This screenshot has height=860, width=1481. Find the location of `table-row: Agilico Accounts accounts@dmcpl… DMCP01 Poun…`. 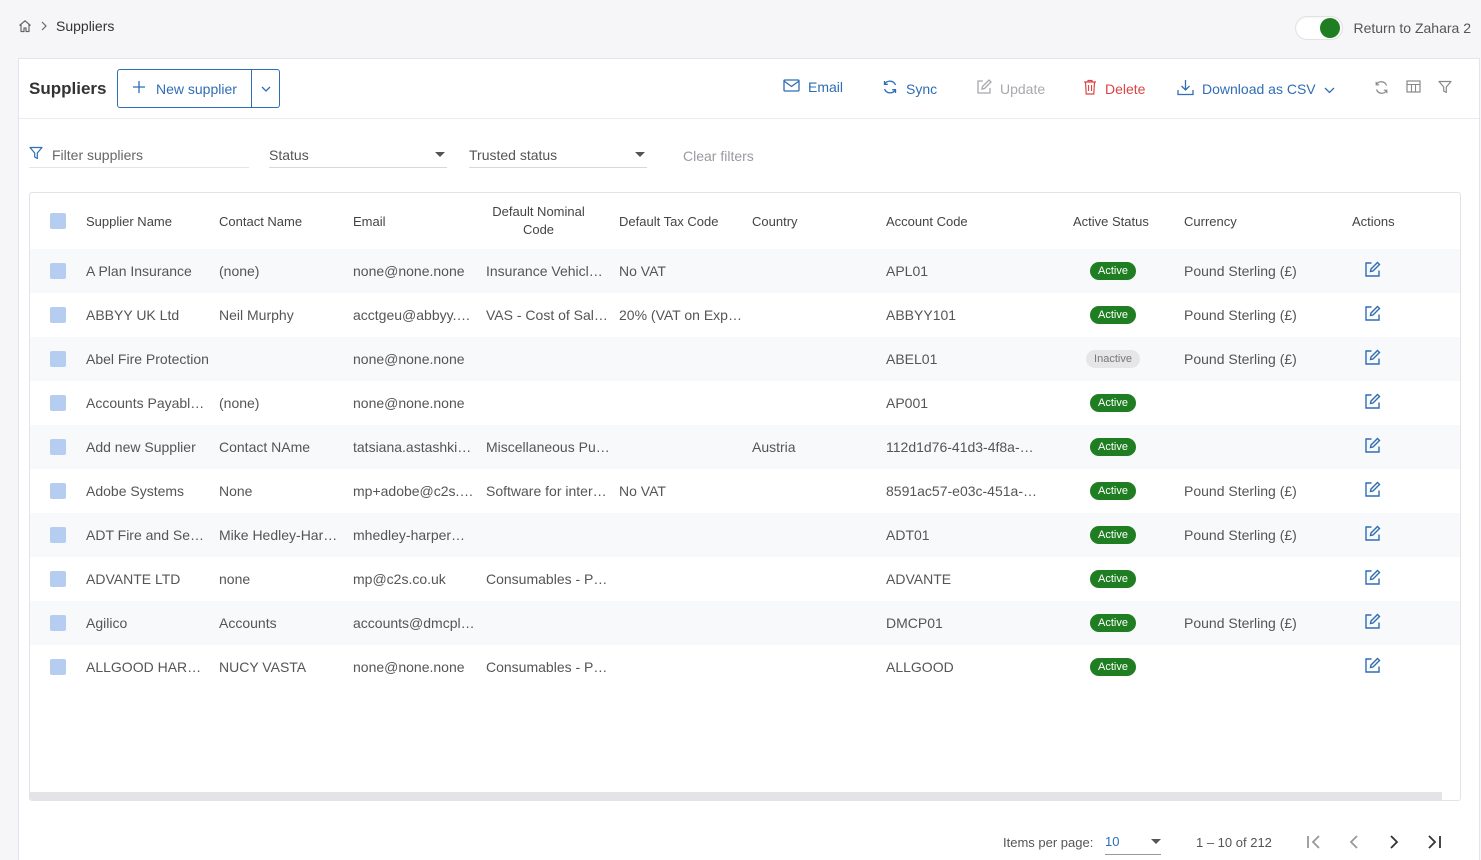

table-row: Agilico Accounts accounts@dmcpl… DMCP01 Poun… is located at coordinates (745, 623).